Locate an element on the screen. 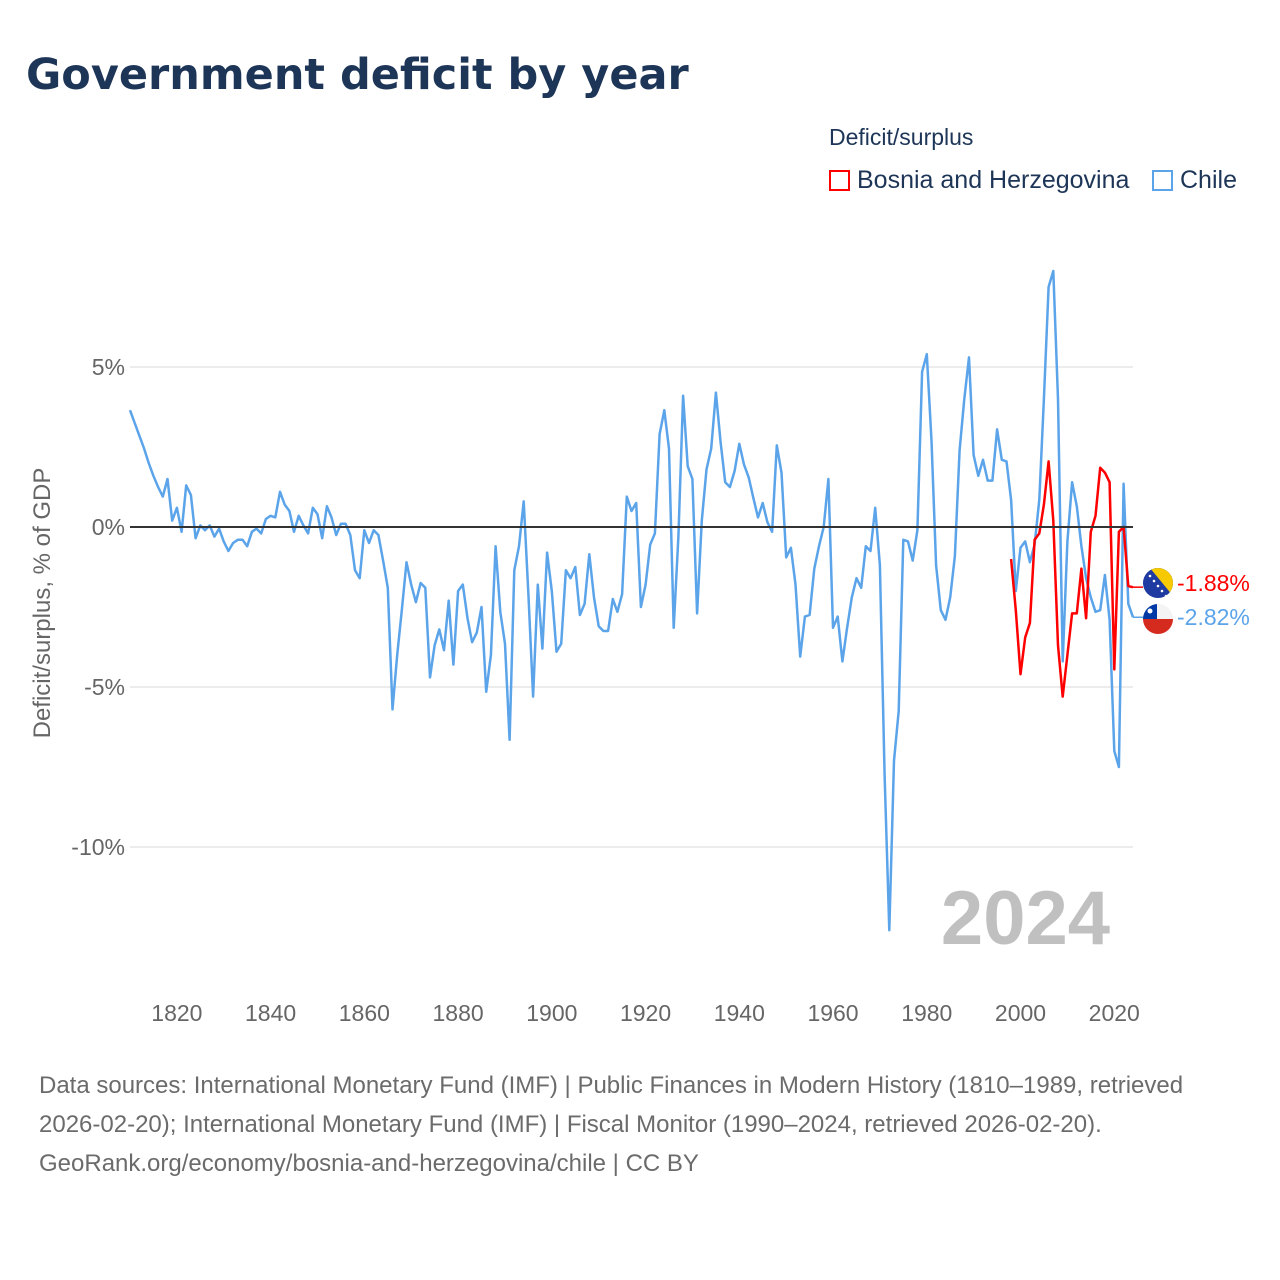 Image resolution: width=1280 pixels, height=1280 pixels. x-tick-label: 1880 is located at coordinates (457, 1013).